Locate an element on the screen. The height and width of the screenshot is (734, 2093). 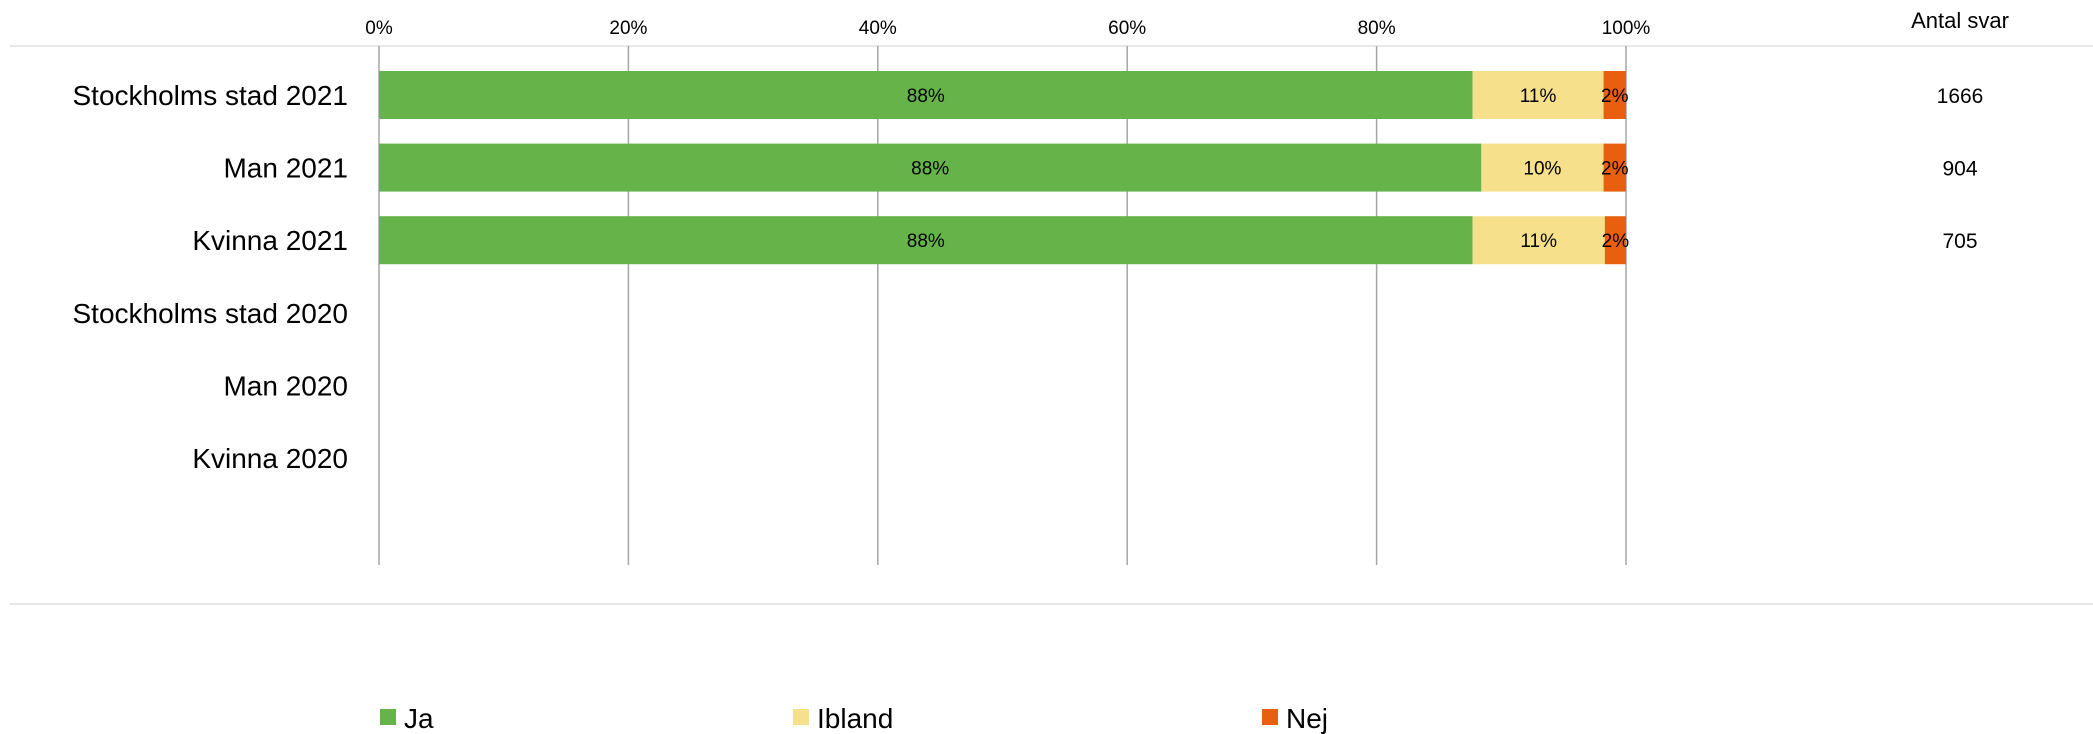
x-tick-label: 80% is located at coordinates (1377, 28).